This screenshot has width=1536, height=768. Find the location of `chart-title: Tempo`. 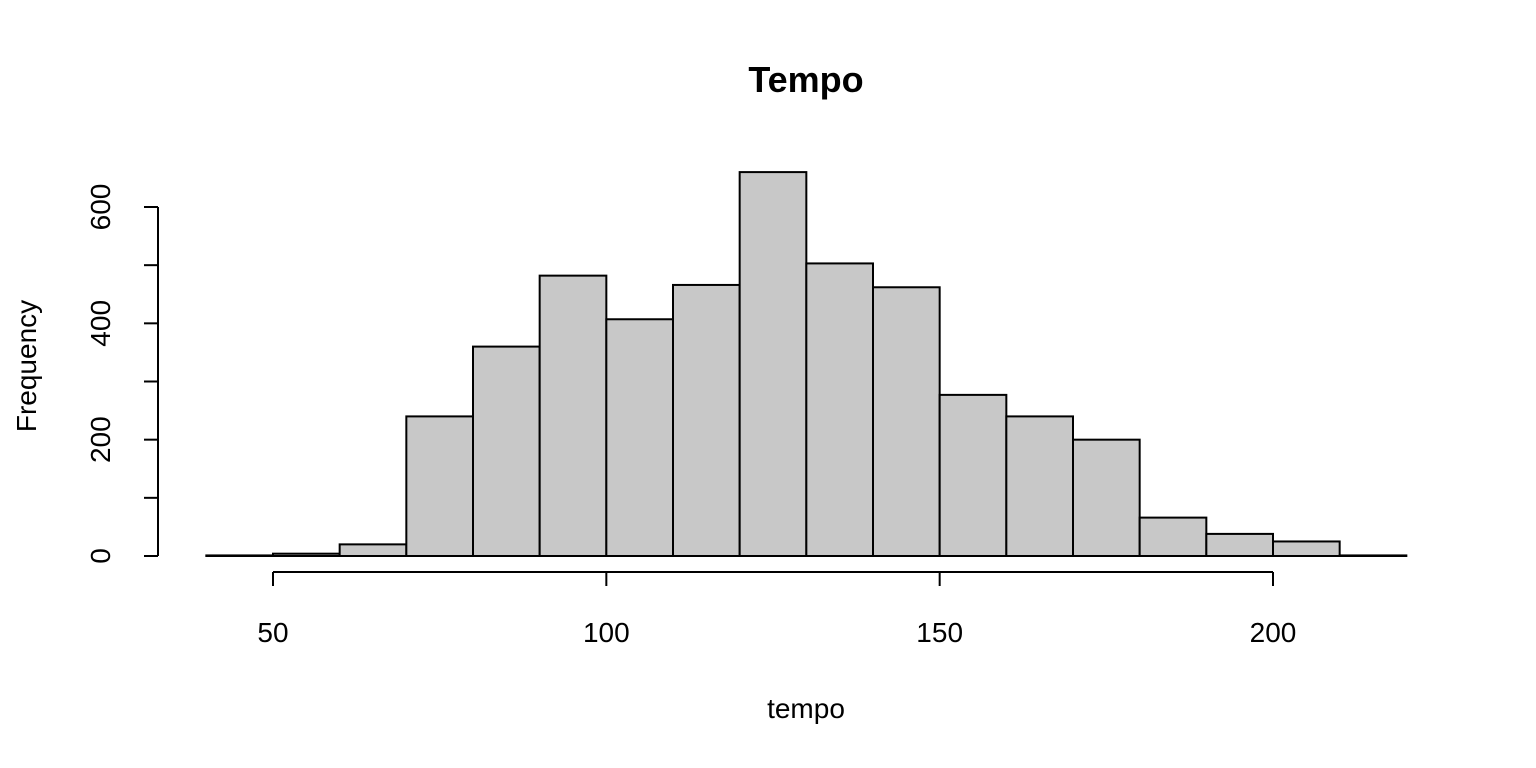

chart-title: Tempo is located at coordinates (805, 79).